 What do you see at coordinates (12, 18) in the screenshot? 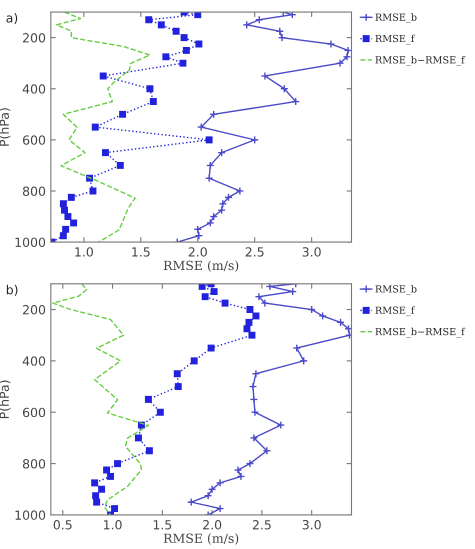
I see `text: a)` at bounding box center [12, 18].